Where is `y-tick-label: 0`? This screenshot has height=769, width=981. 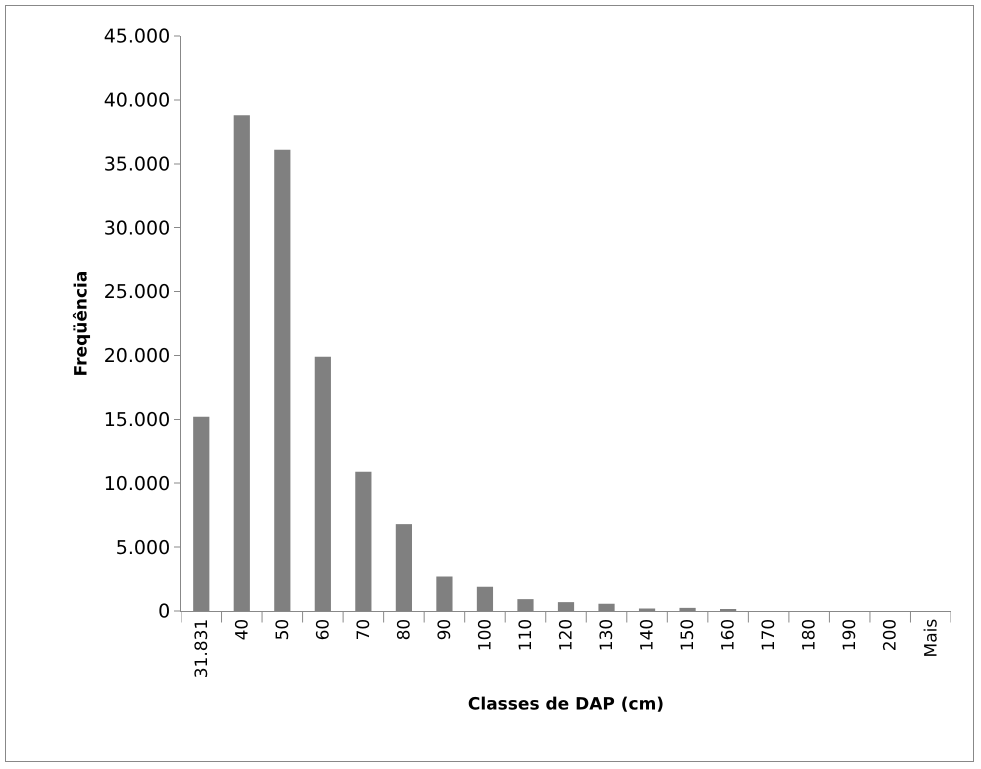 y-tick-label: 0 is located at coordinates (164, 611).